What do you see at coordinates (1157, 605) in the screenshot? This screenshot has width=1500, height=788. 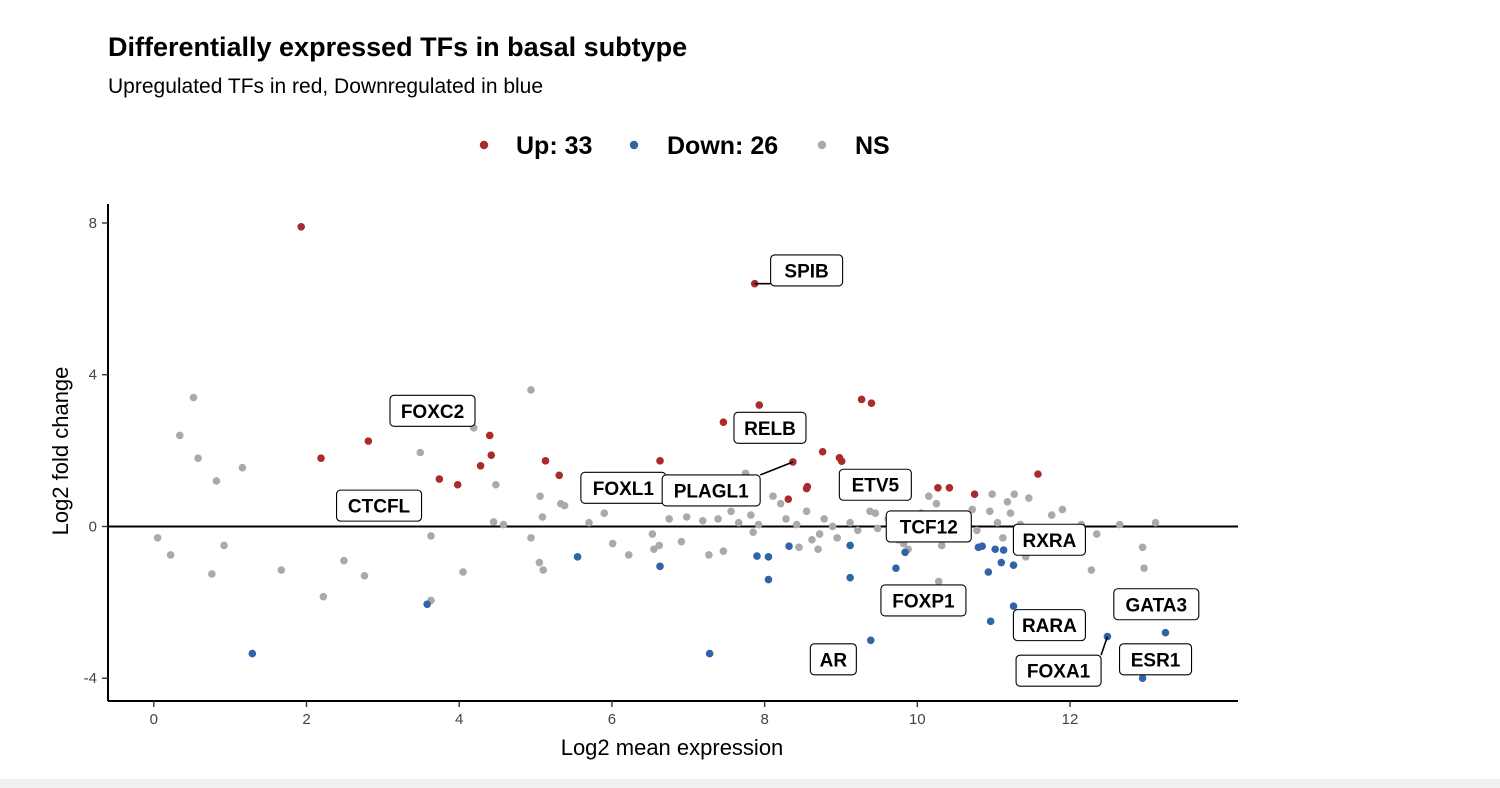 I see `label-text: GATA3` at bounding box center [1157, 605].